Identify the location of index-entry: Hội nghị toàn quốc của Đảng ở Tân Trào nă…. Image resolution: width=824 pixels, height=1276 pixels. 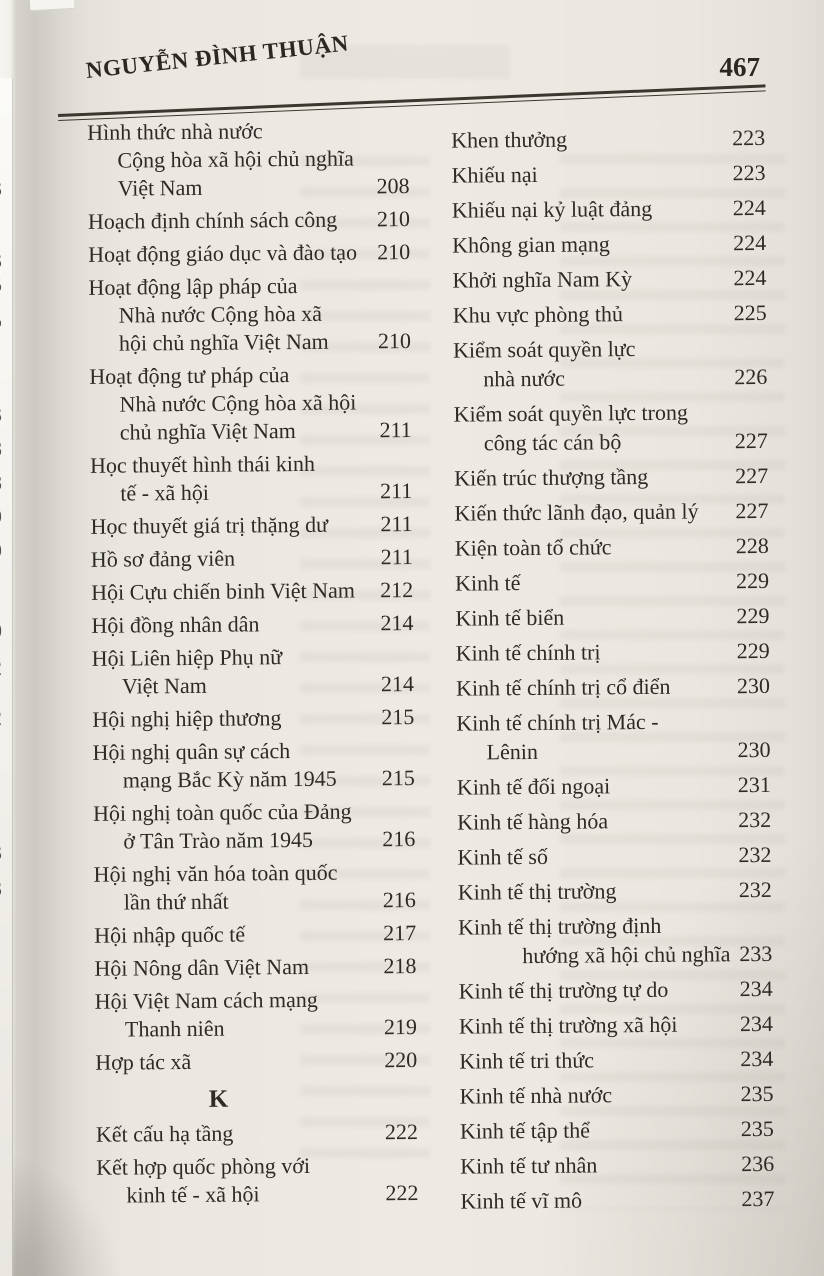
(254, 826).